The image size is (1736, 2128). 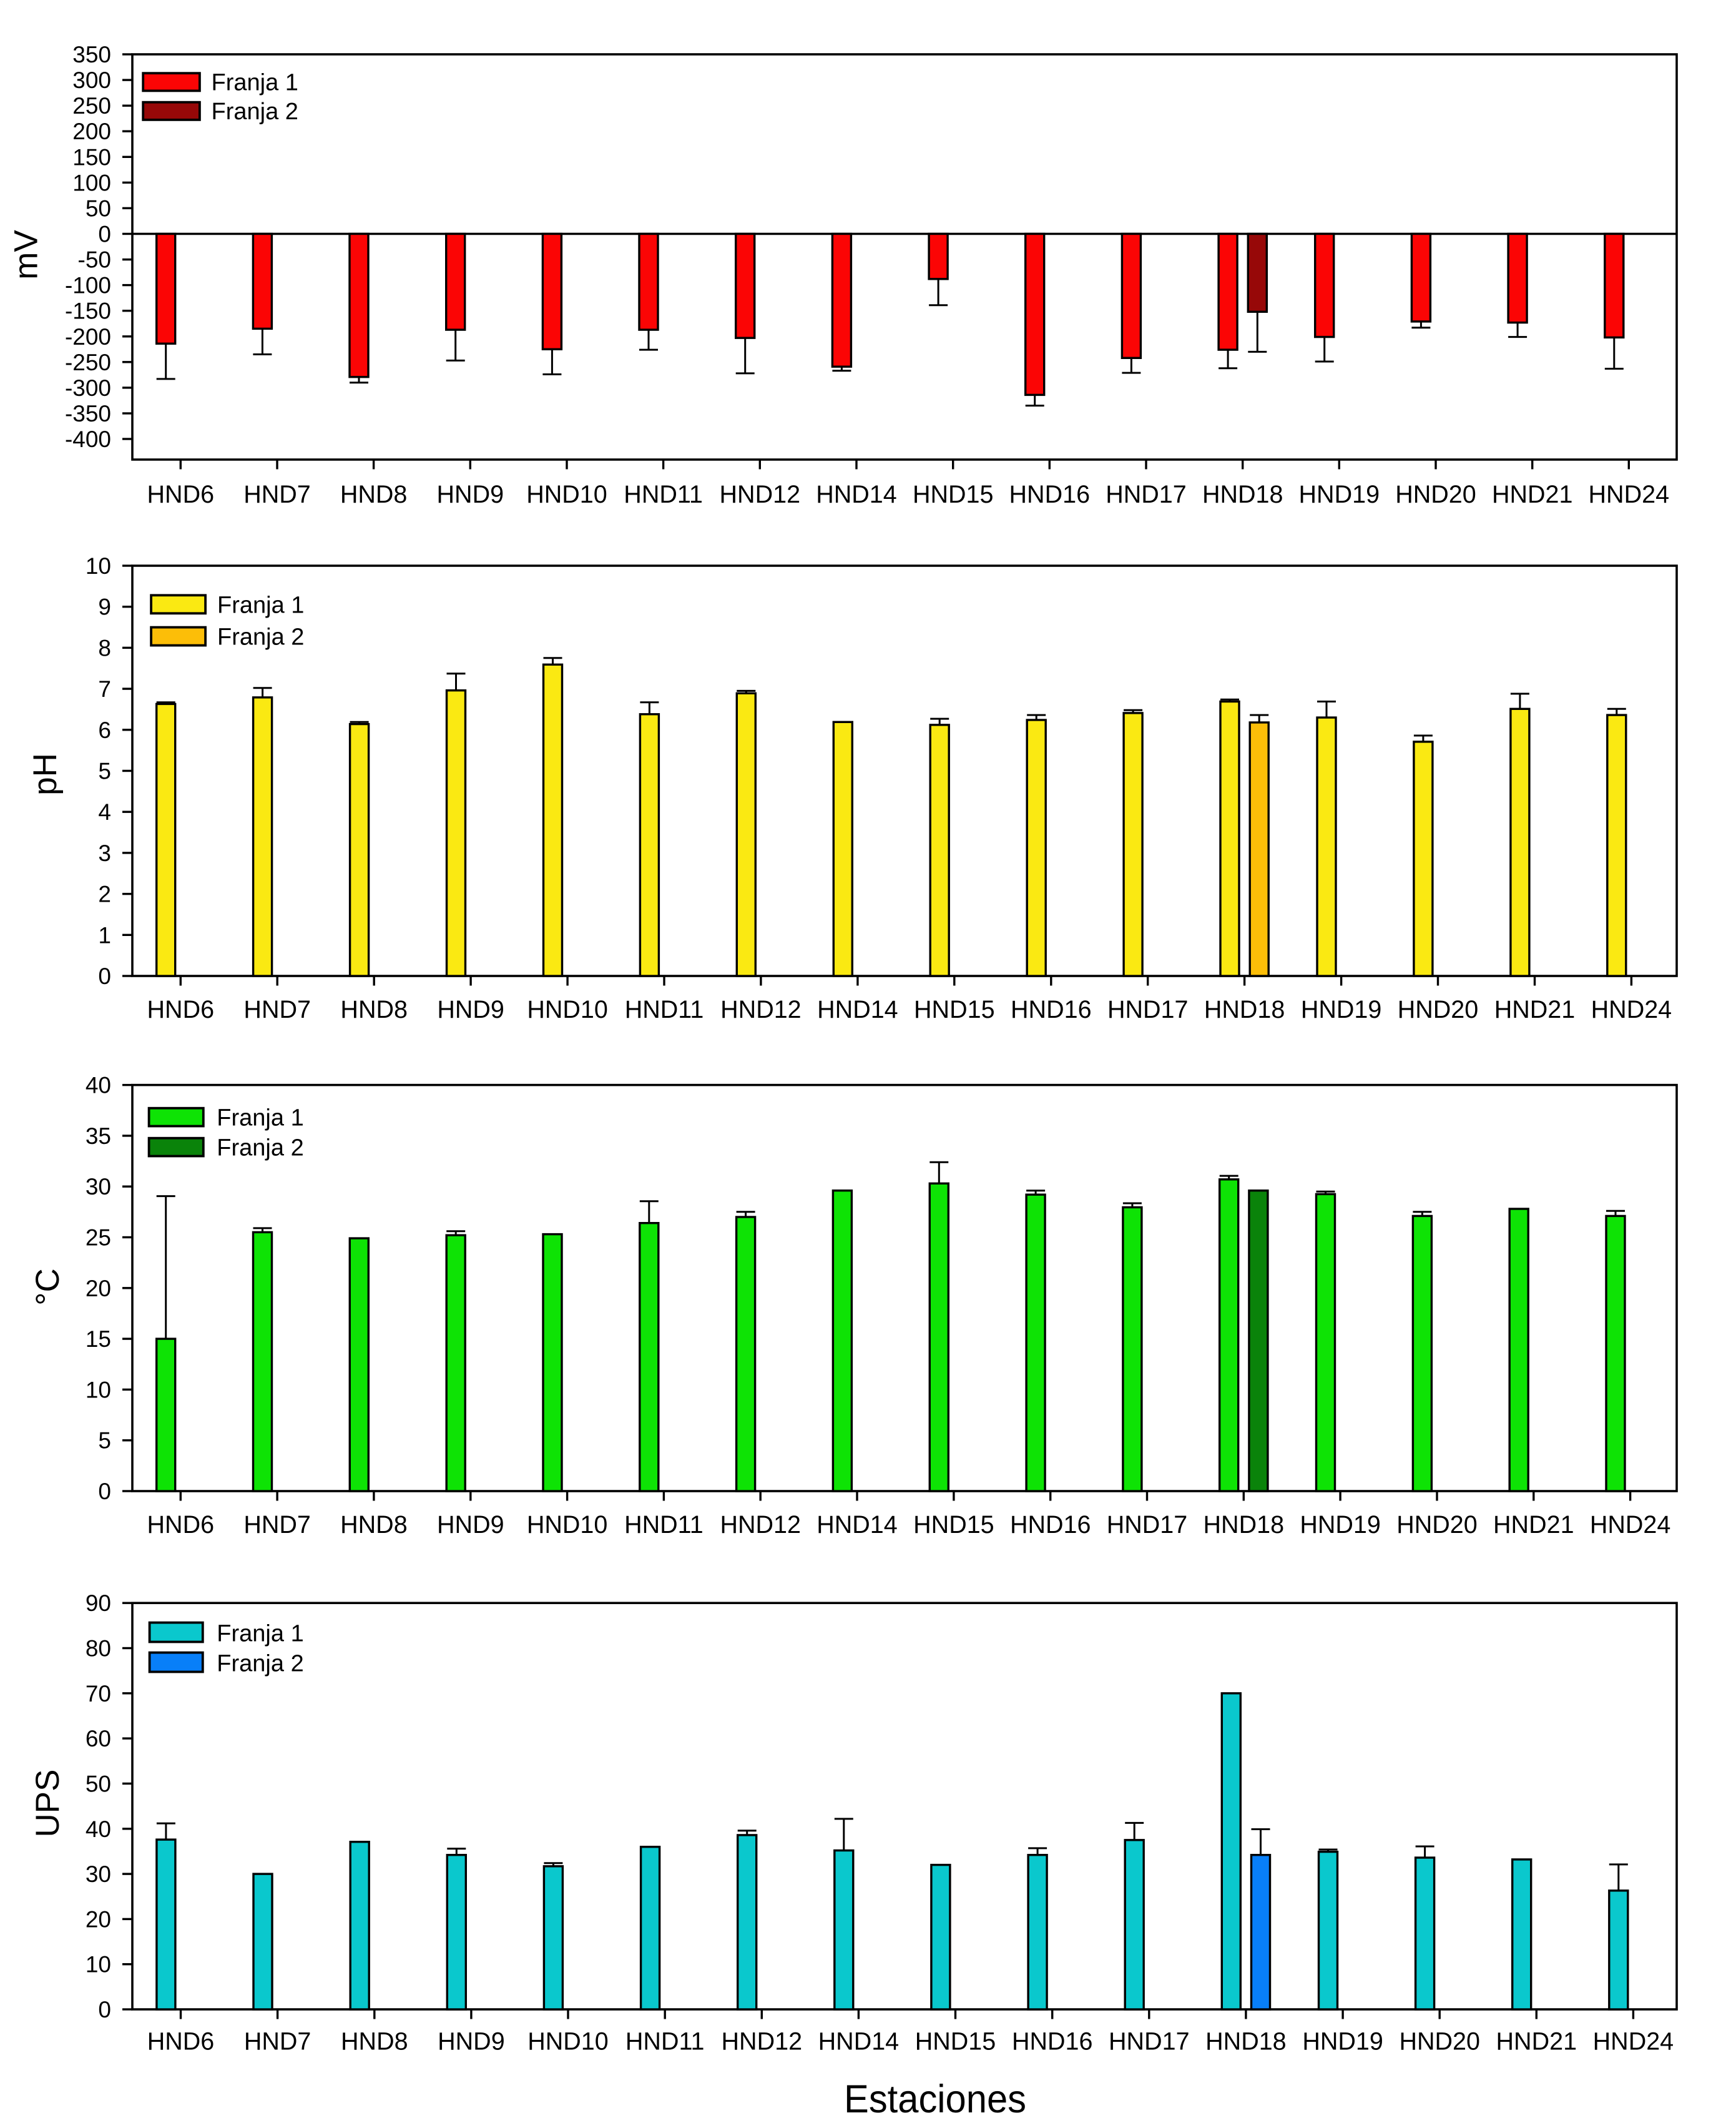 I want to click on svg-text: 80, so click(x=98, y=1649).